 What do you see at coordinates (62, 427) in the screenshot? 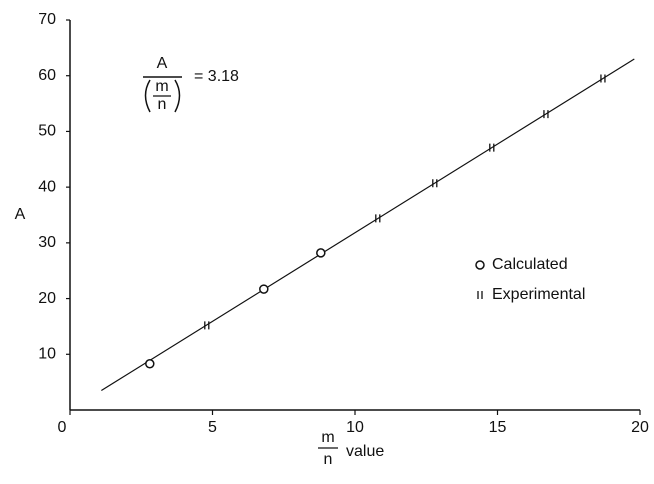
I see `x-tick-label: 0` at bounding box center [62, 427].